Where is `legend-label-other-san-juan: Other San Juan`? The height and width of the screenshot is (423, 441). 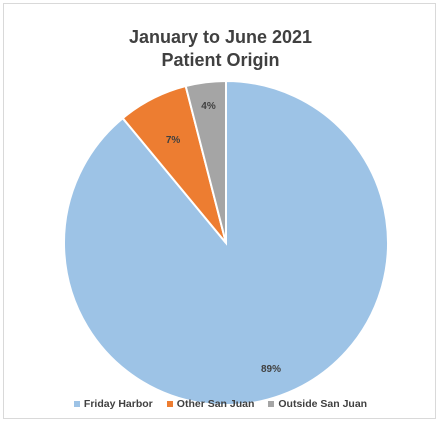 legend-label-other-san-juan: Other San Juan is located at coordinates (215, 404).